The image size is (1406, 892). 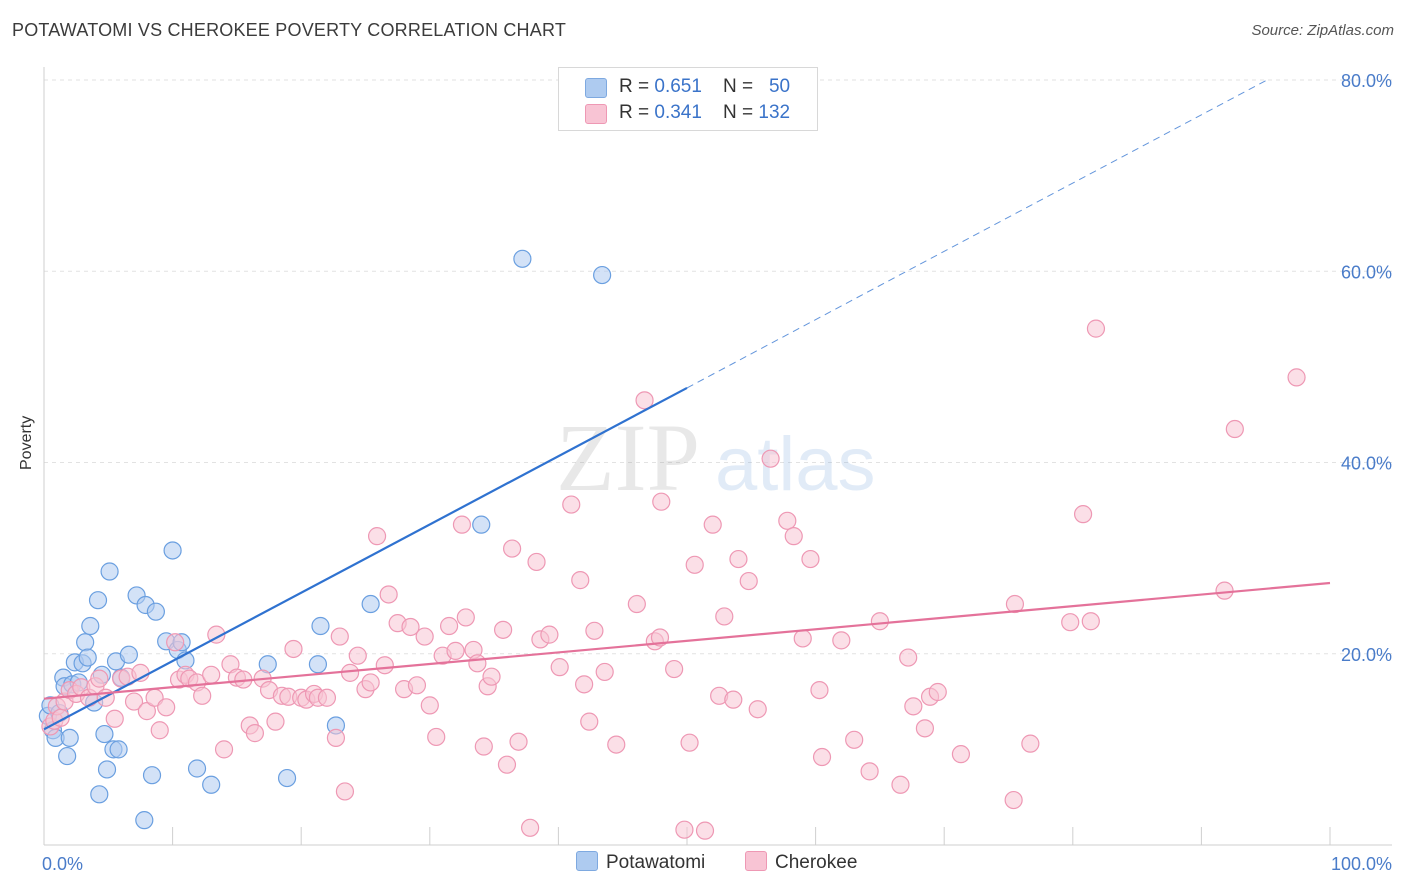 I want to click on legend-n-value: 132, so click(x=774, y=112).